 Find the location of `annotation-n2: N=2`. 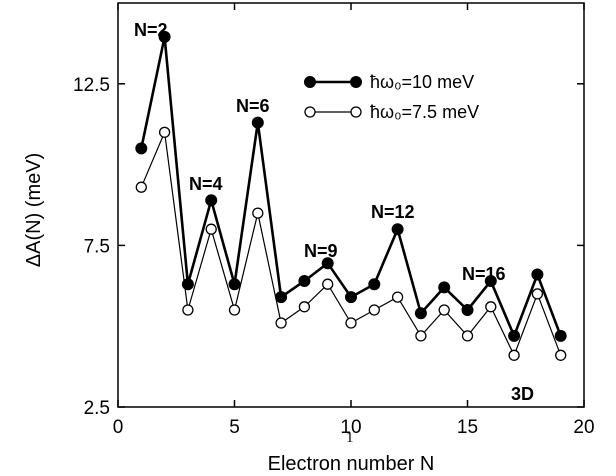

annotation-n2: N=2 is located at coordinates (151, 30).